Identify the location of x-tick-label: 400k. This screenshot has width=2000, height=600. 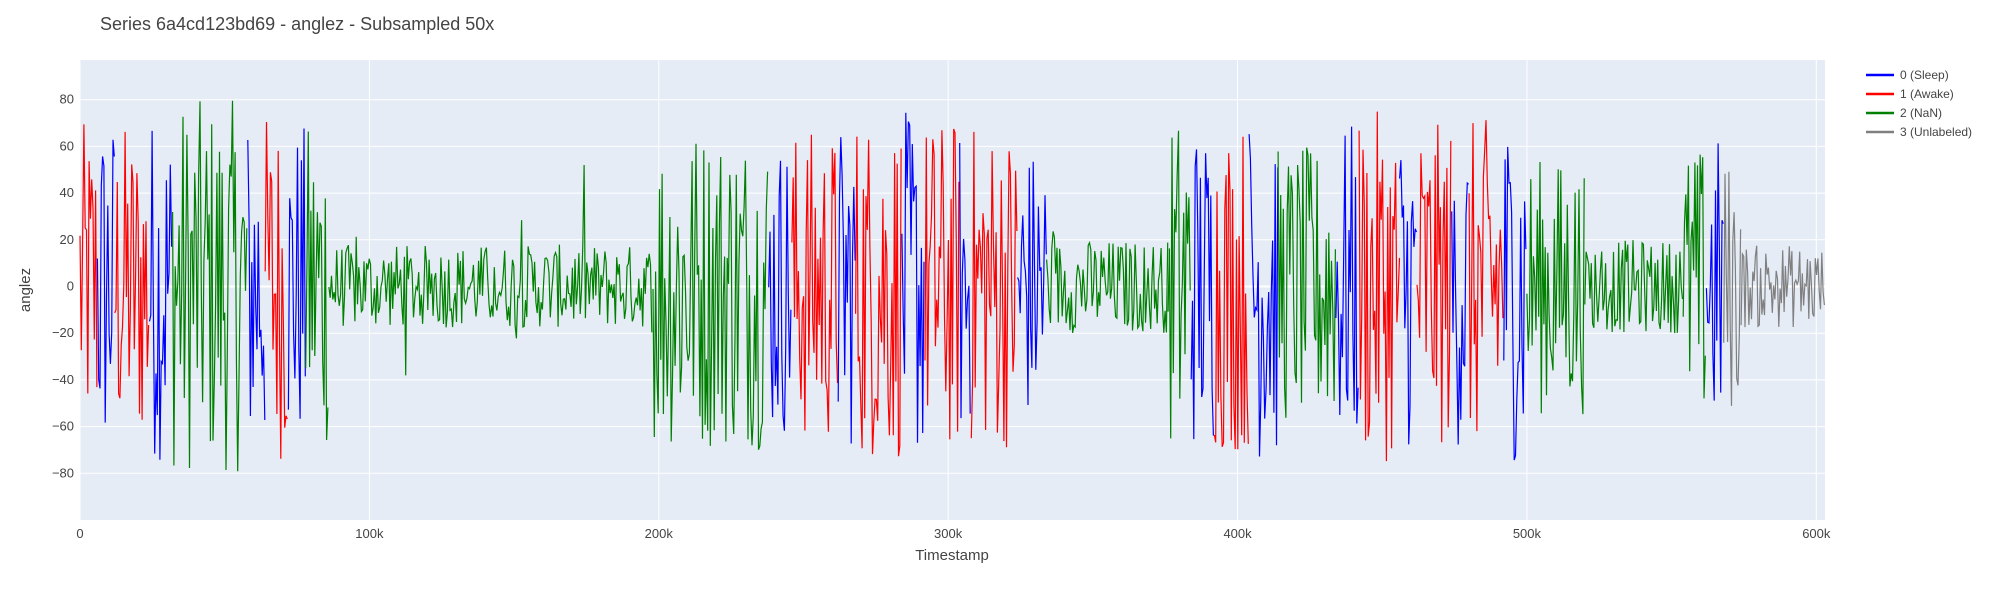
(1237, 533).